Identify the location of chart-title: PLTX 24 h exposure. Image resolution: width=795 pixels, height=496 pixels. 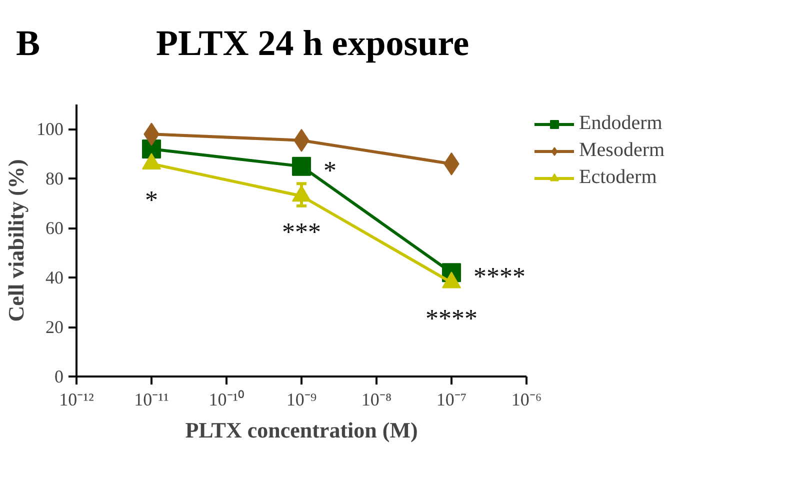
(313, 43).